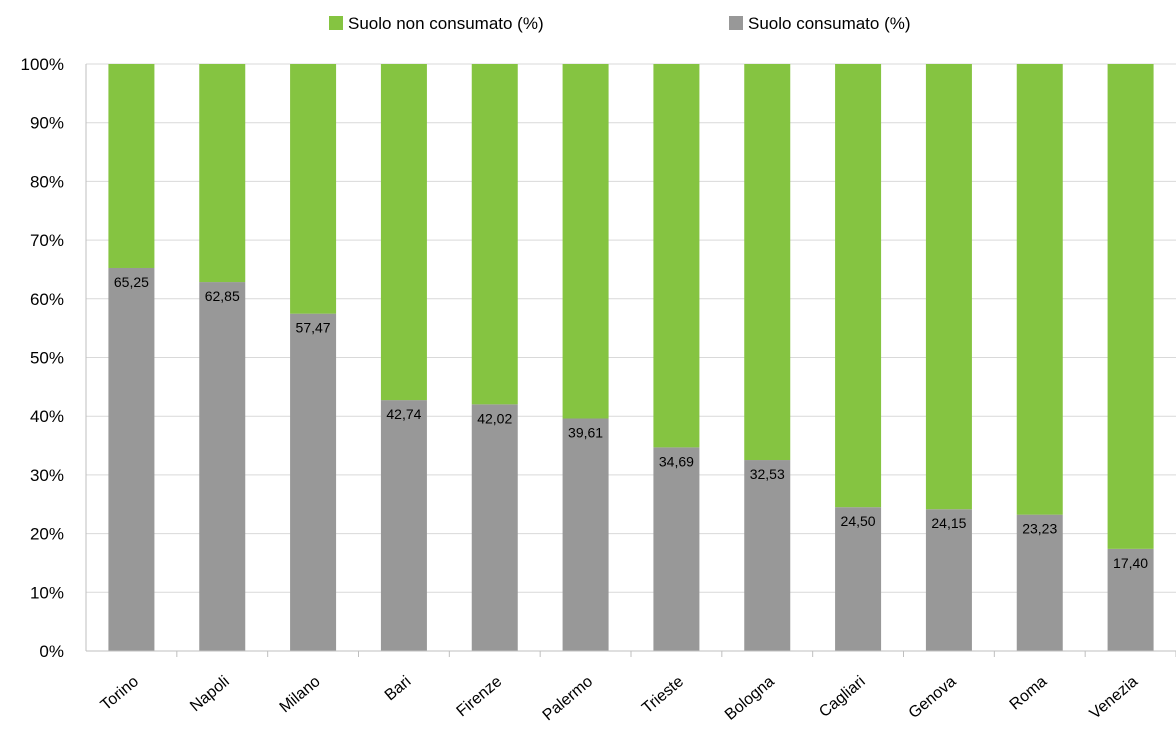 The image size is (1176, 733). What do you see at coordinates (47, 123) in the screenshot?
I see `y-tick-label: 90%` at bounding box center [47, 123].